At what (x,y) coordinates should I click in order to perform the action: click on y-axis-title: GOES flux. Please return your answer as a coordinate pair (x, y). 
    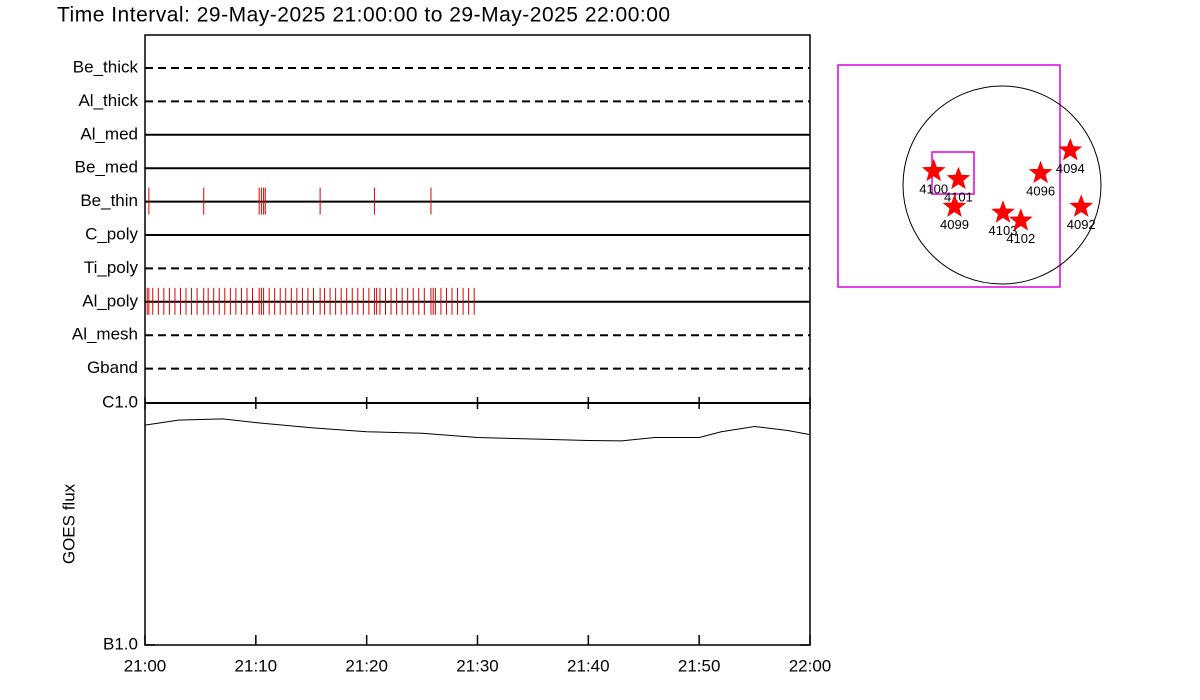
    Looking at the image, I should click on (68, 523).